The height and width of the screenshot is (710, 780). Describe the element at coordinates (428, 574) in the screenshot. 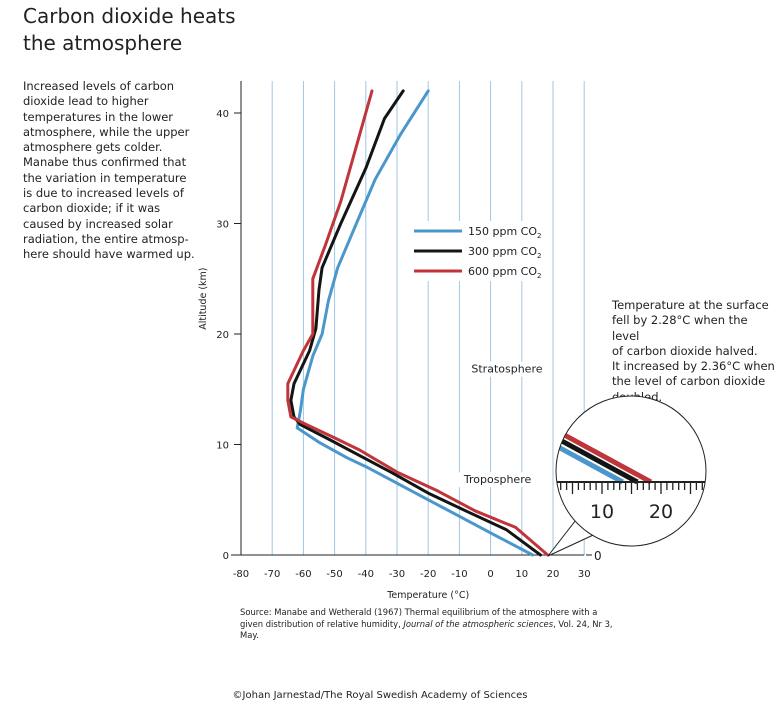

I see `x-tick-label: -20` at that location.